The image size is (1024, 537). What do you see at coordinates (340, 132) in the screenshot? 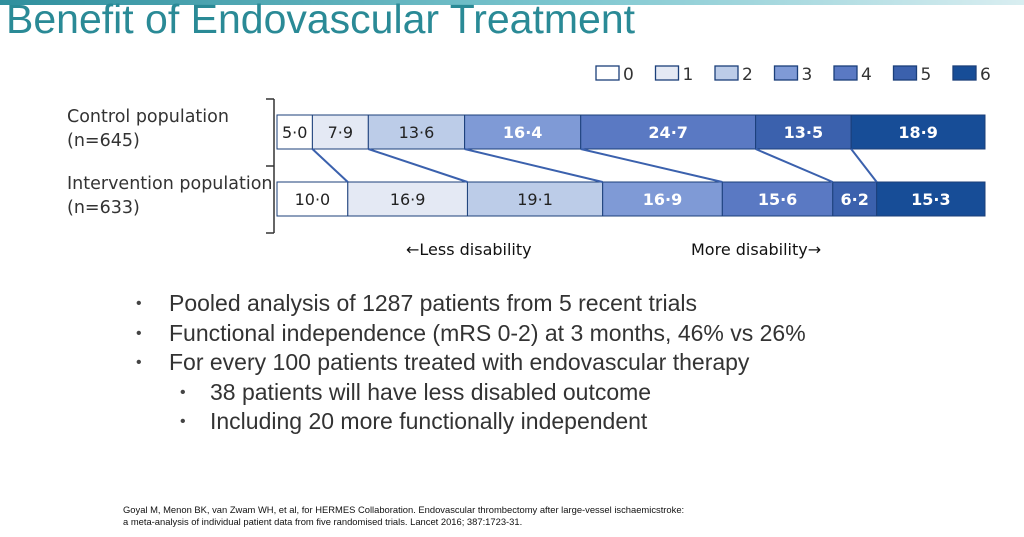
I see `data-label: 7·9` at bounding box center [340, 132].